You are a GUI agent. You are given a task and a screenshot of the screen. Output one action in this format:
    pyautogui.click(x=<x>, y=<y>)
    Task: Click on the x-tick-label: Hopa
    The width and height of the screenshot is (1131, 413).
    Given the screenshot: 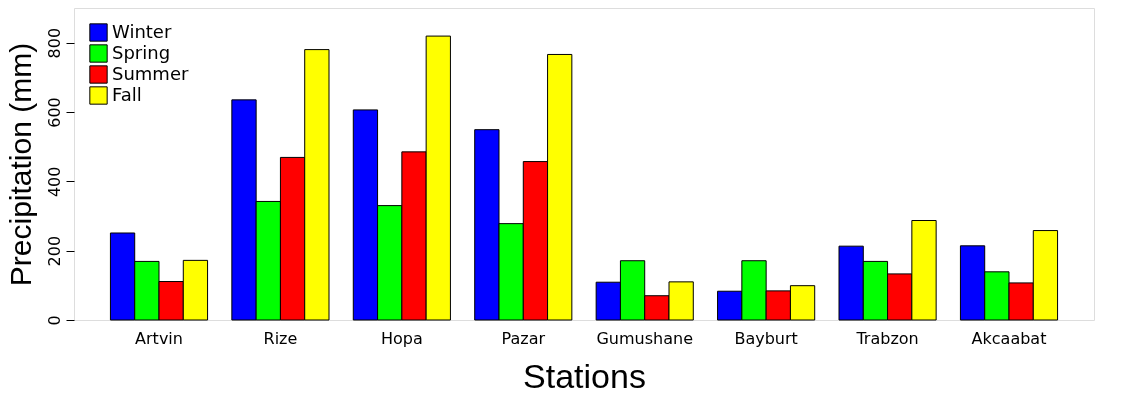 What is the action you would take?
    pyautogui.click(x=401, y=338)
    